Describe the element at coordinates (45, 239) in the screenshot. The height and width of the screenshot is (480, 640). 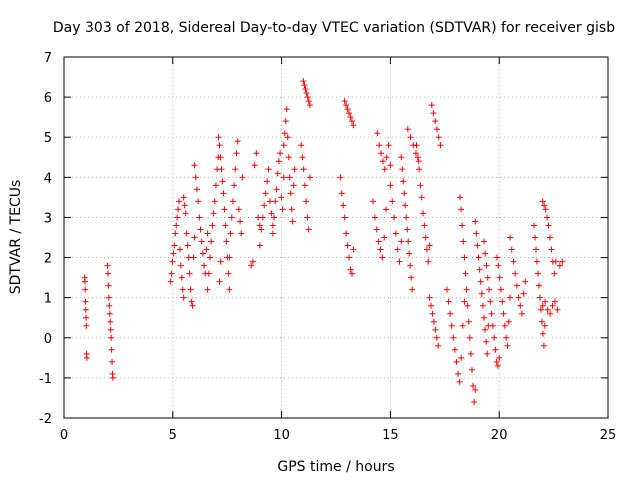
I see `y-tick-labels: -2 -1 0 1 2 3 4 5 6 7` at that location.